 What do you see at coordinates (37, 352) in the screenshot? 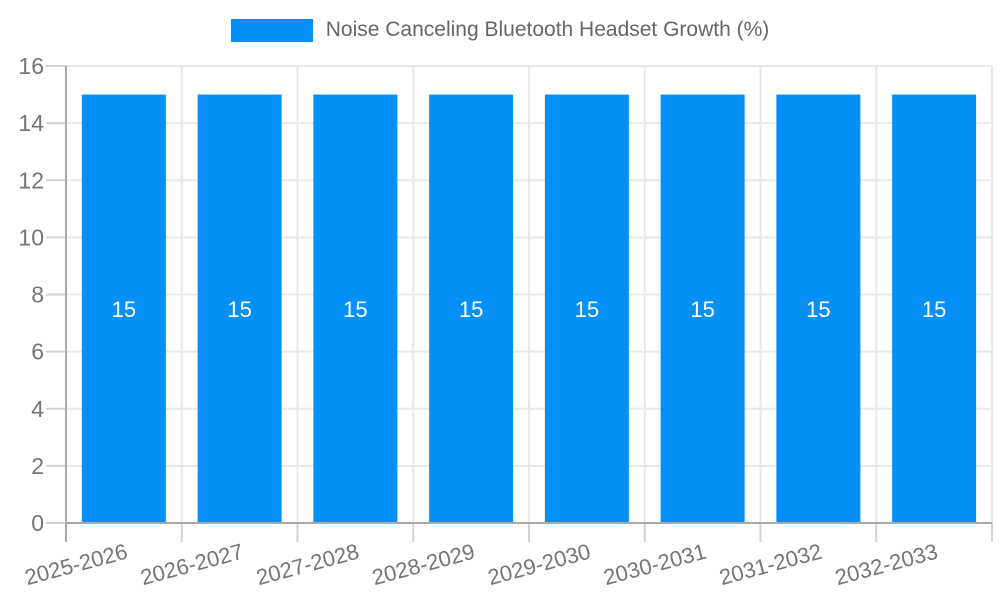
I see `y-tick-label: 6` at bounding box center [37, 352].